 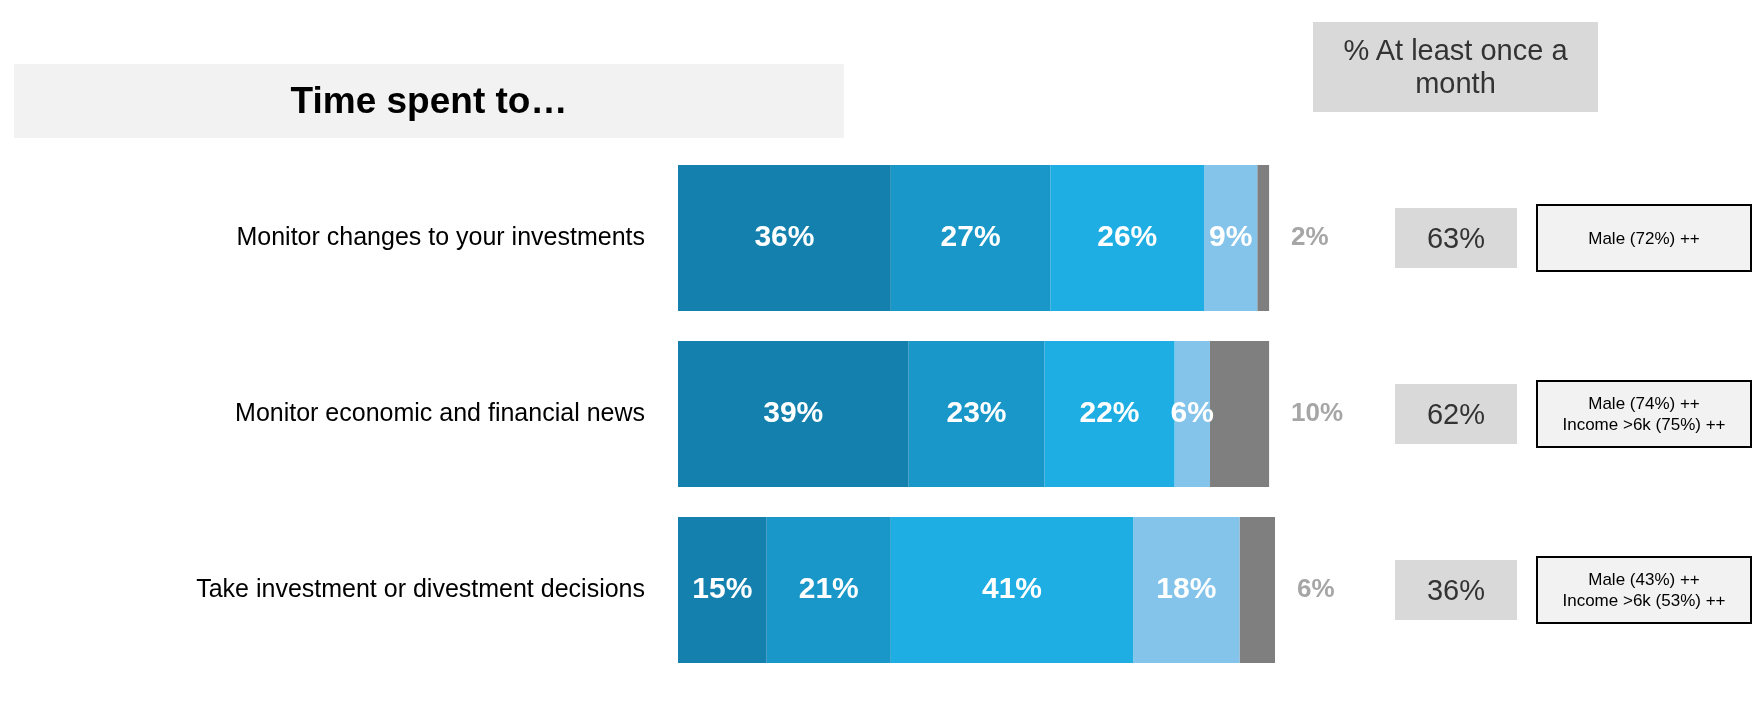 I want to click on text: Male (74%) ++ Income >6k (75%) ++, so click(x=1644, y=414).